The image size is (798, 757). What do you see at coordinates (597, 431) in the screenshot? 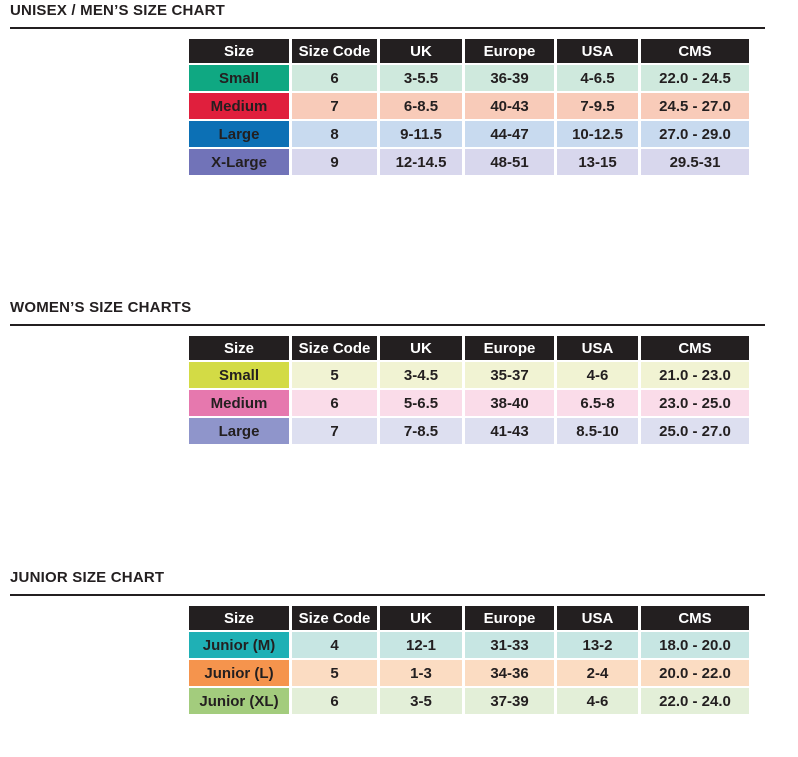
I see `value-cell: 8.5-10` at bounding box center [597, 431].